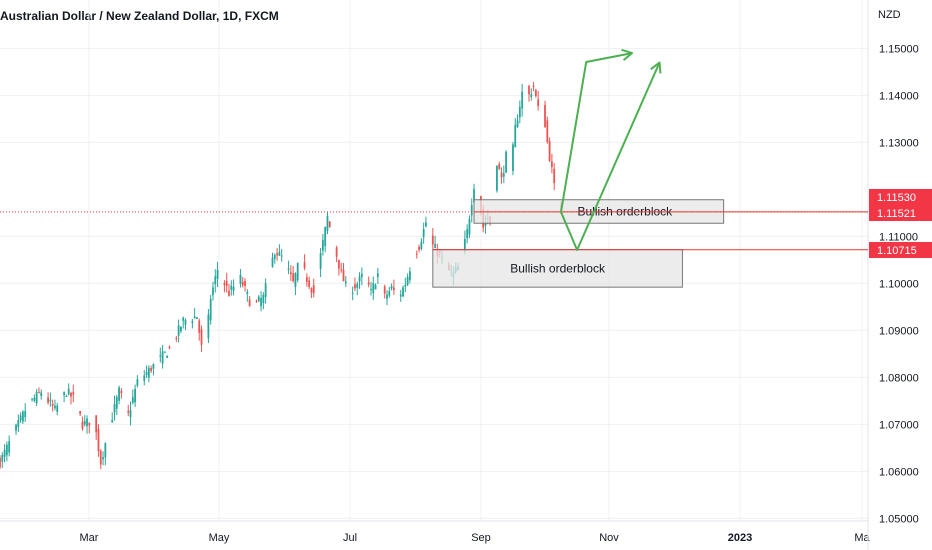  I want to click on currency-label: NZD, so click(889, 15).